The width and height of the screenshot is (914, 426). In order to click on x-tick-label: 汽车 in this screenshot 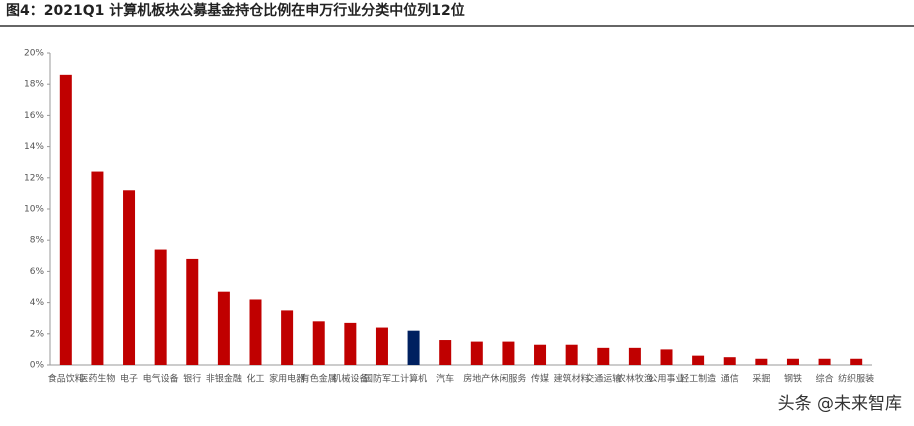, I will do `click(445, 379)`.